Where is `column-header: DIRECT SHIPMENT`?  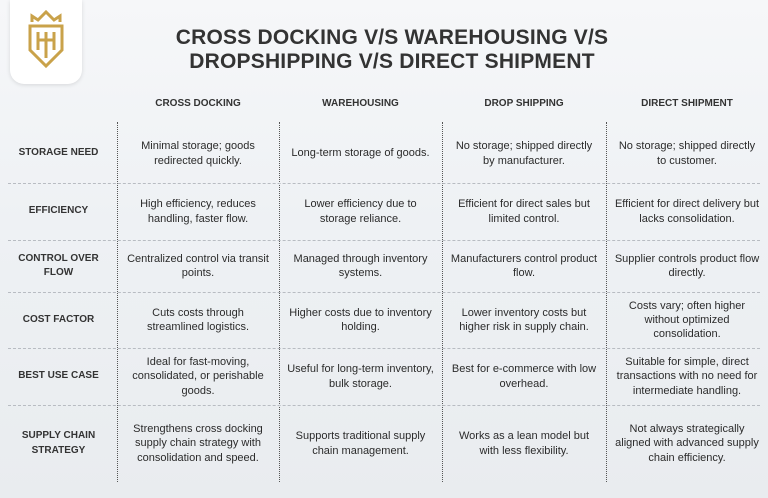 column-header: DIRECT SHIPMENT is located at coordinates (687, 103).